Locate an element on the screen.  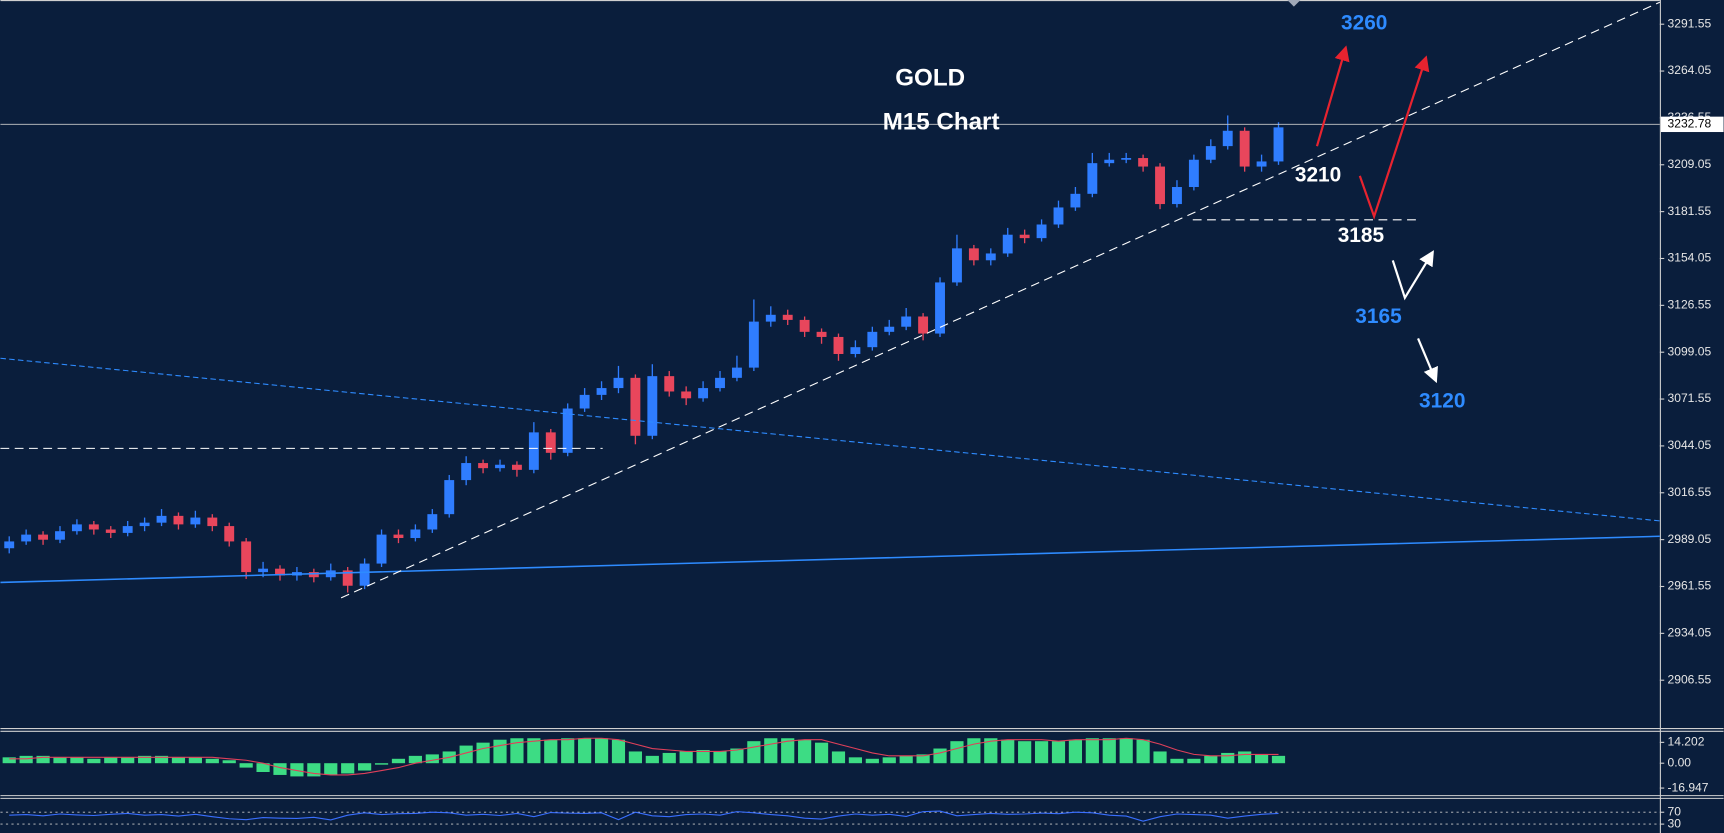
y-tick-label: 2989.05 is located at coordinates (1690, 539).